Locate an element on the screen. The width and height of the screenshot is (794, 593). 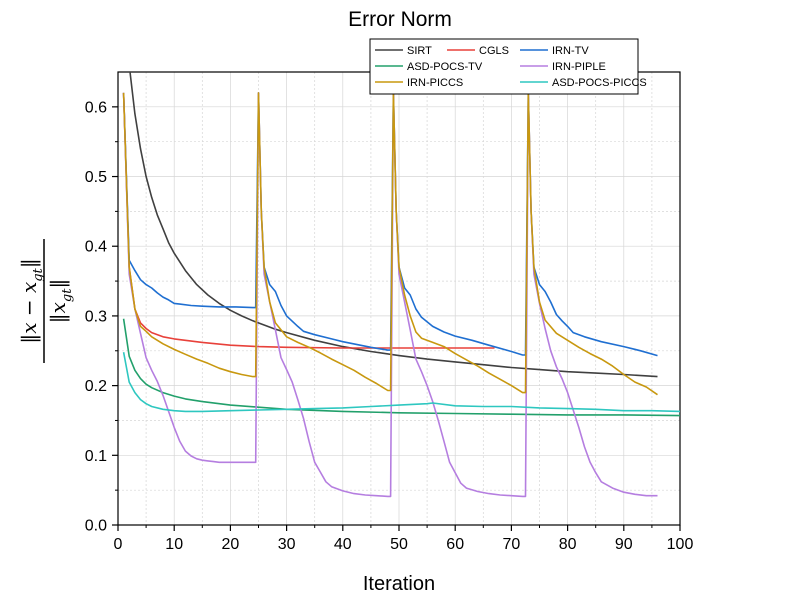
x-tick-label: 90 is located at coordinates (624, 544).